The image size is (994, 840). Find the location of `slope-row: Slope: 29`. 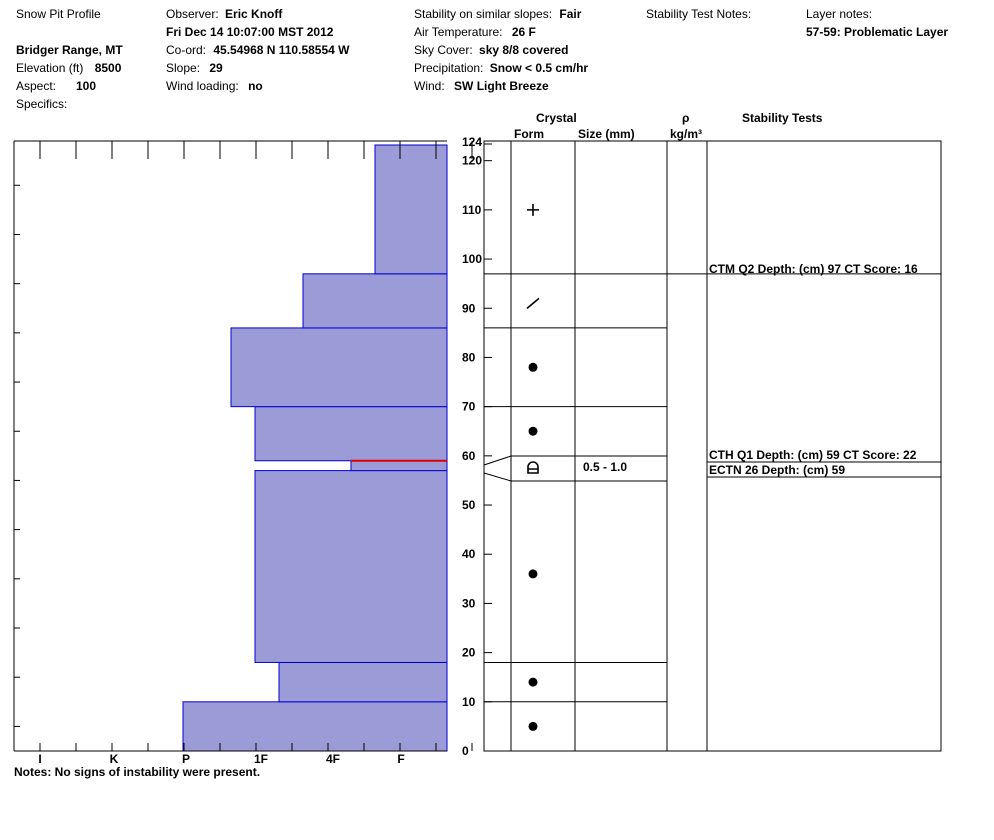

slope-row: Slope: 29 is located at coordinates (194, 68).